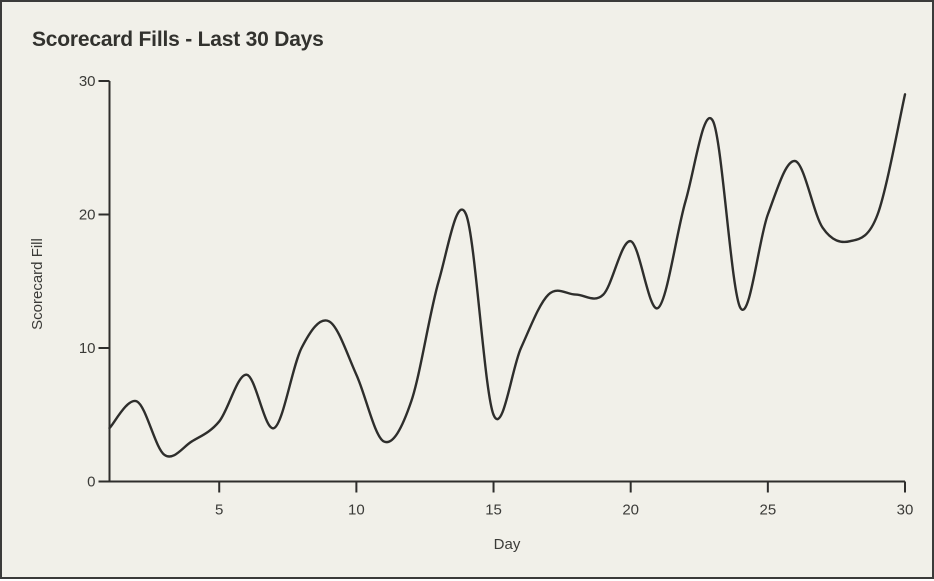  I want to click on y-ticks: 0 10 20 30, so click(94, 282).